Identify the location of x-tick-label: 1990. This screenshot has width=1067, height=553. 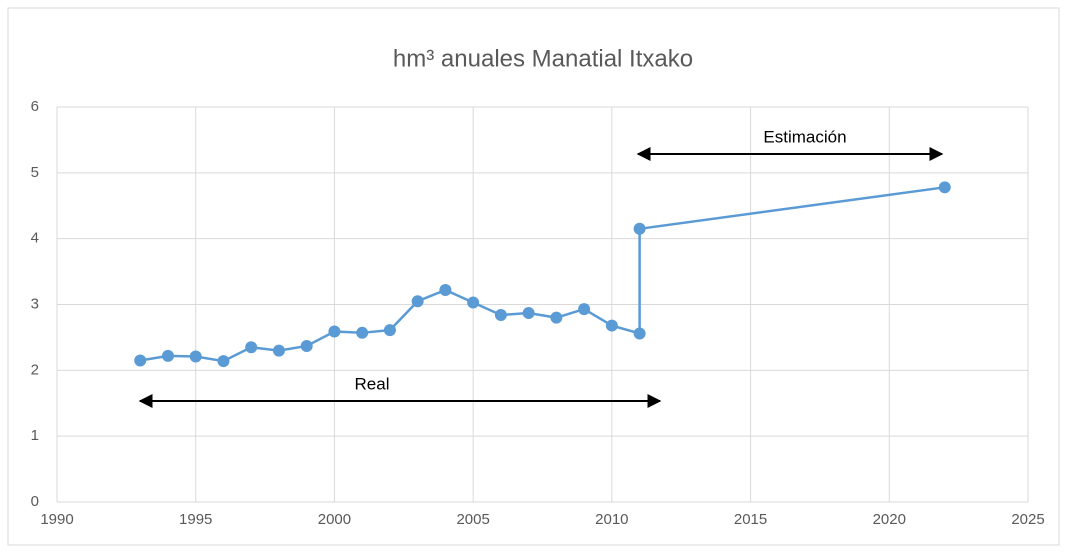
(56, 519).